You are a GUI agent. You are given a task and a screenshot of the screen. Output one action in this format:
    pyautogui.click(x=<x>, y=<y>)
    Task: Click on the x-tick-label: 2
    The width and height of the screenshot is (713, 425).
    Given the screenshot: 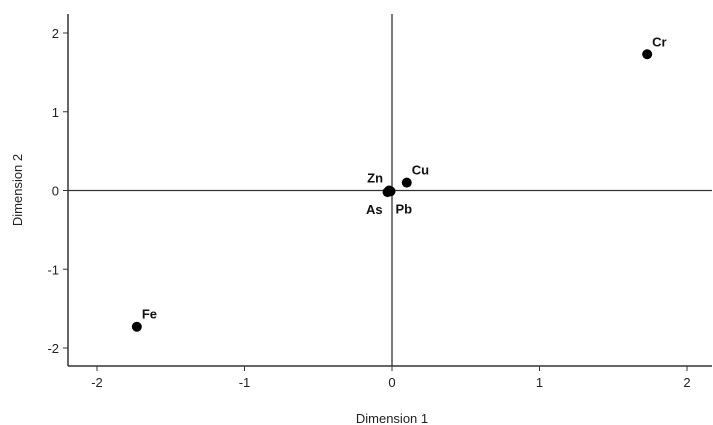 What is the action you would take?
    pyautogui.click(x=686, y=382)
    